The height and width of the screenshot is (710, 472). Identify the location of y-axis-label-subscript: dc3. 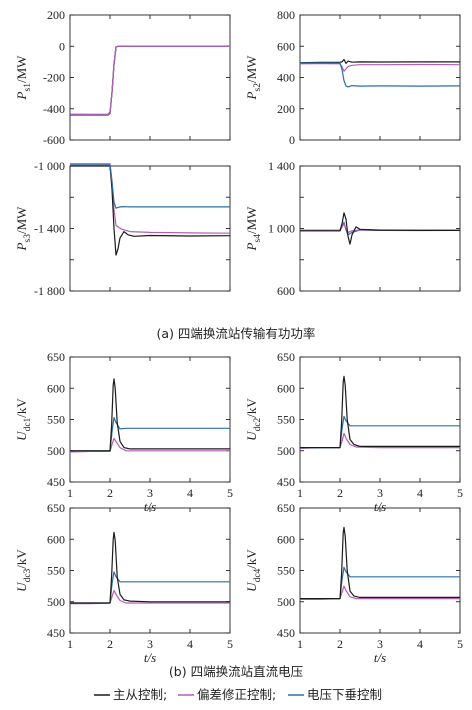
(28, 575).